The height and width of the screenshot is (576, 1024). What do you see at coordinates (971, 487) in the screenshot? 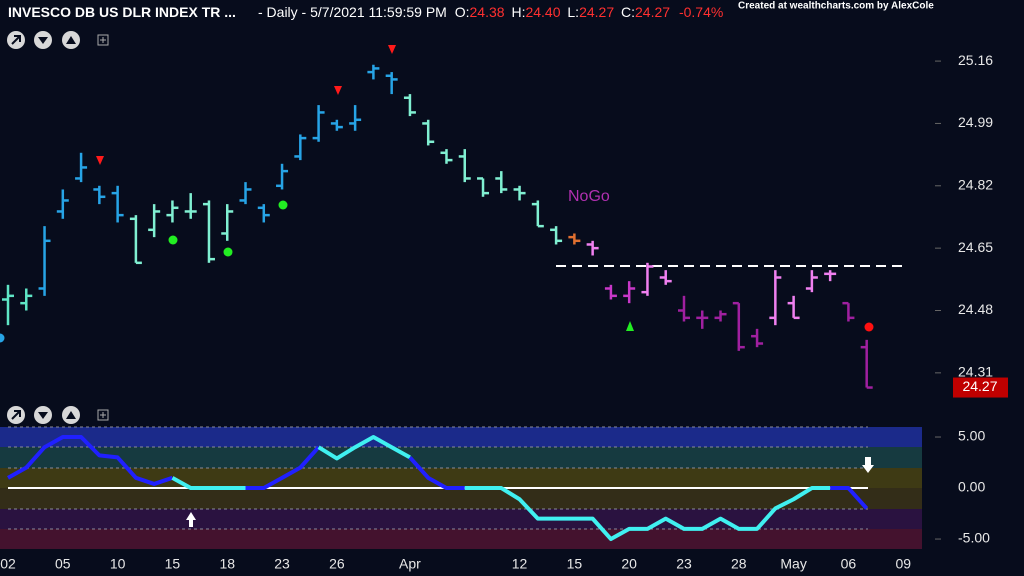
I see `y-tick-label: 0.00` at bounding box center [971, 487].